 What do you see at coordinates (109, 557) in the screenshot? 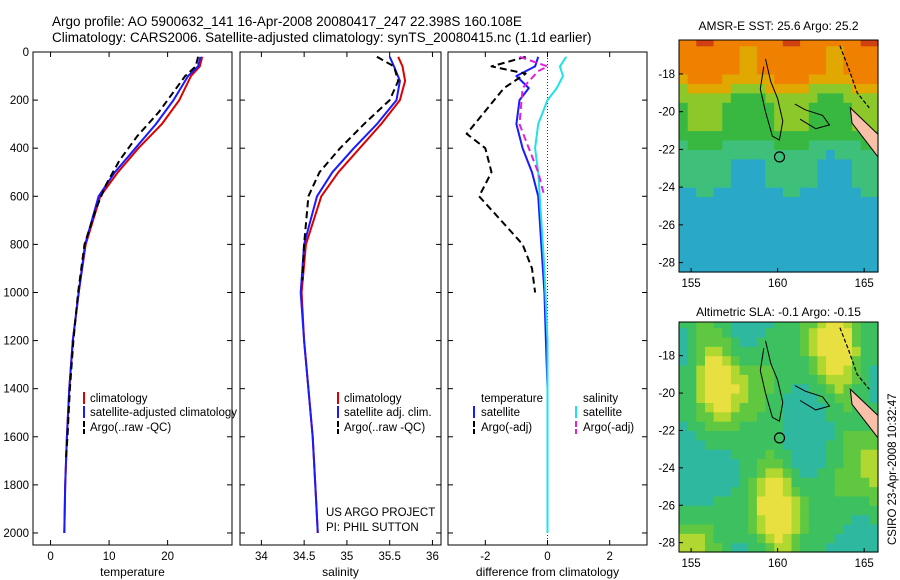
I see `x-tick-label: 10` at bounding box center [109, 557].